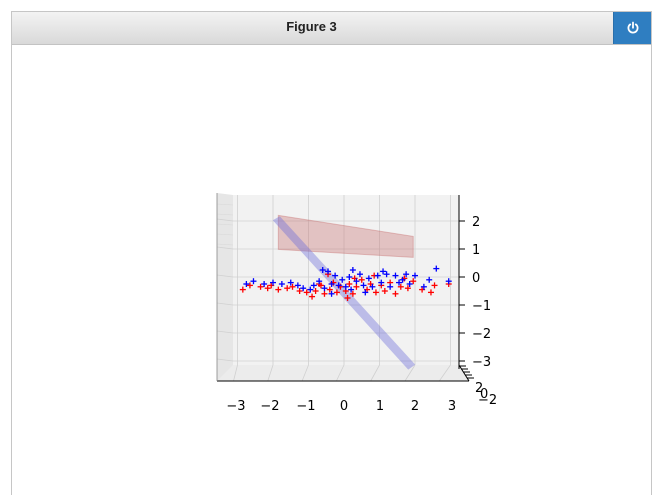 The height and width of the screenshot is (495, 663). I want to click on x-tick-label: 0, so click(344, 406).